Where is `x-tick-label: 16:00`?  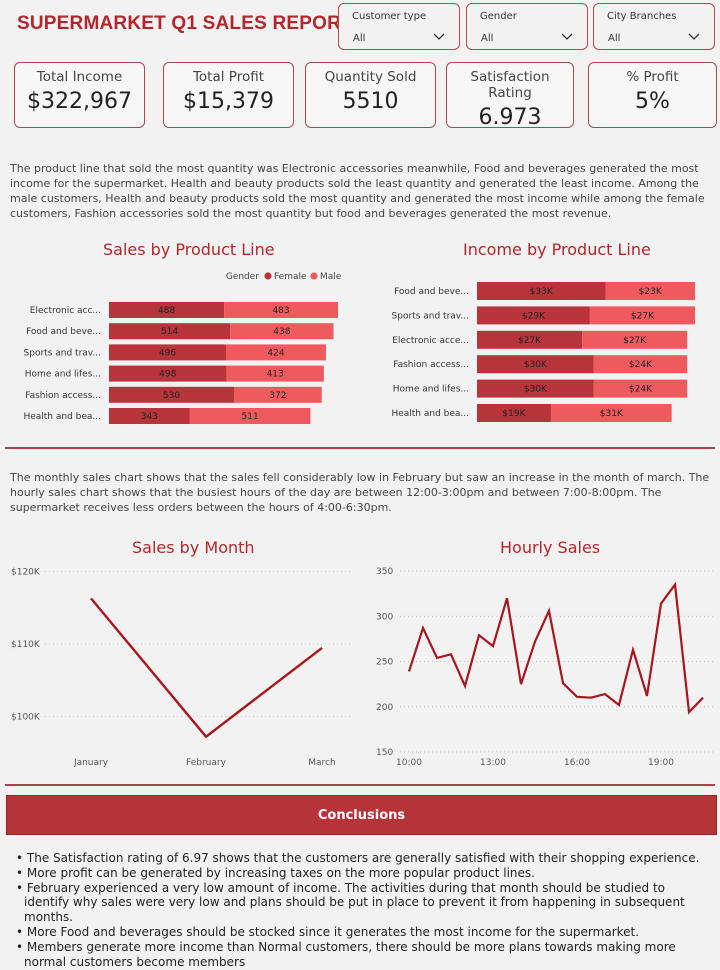
x-tick-label: 16:00 is located at coordinates (577, 763).